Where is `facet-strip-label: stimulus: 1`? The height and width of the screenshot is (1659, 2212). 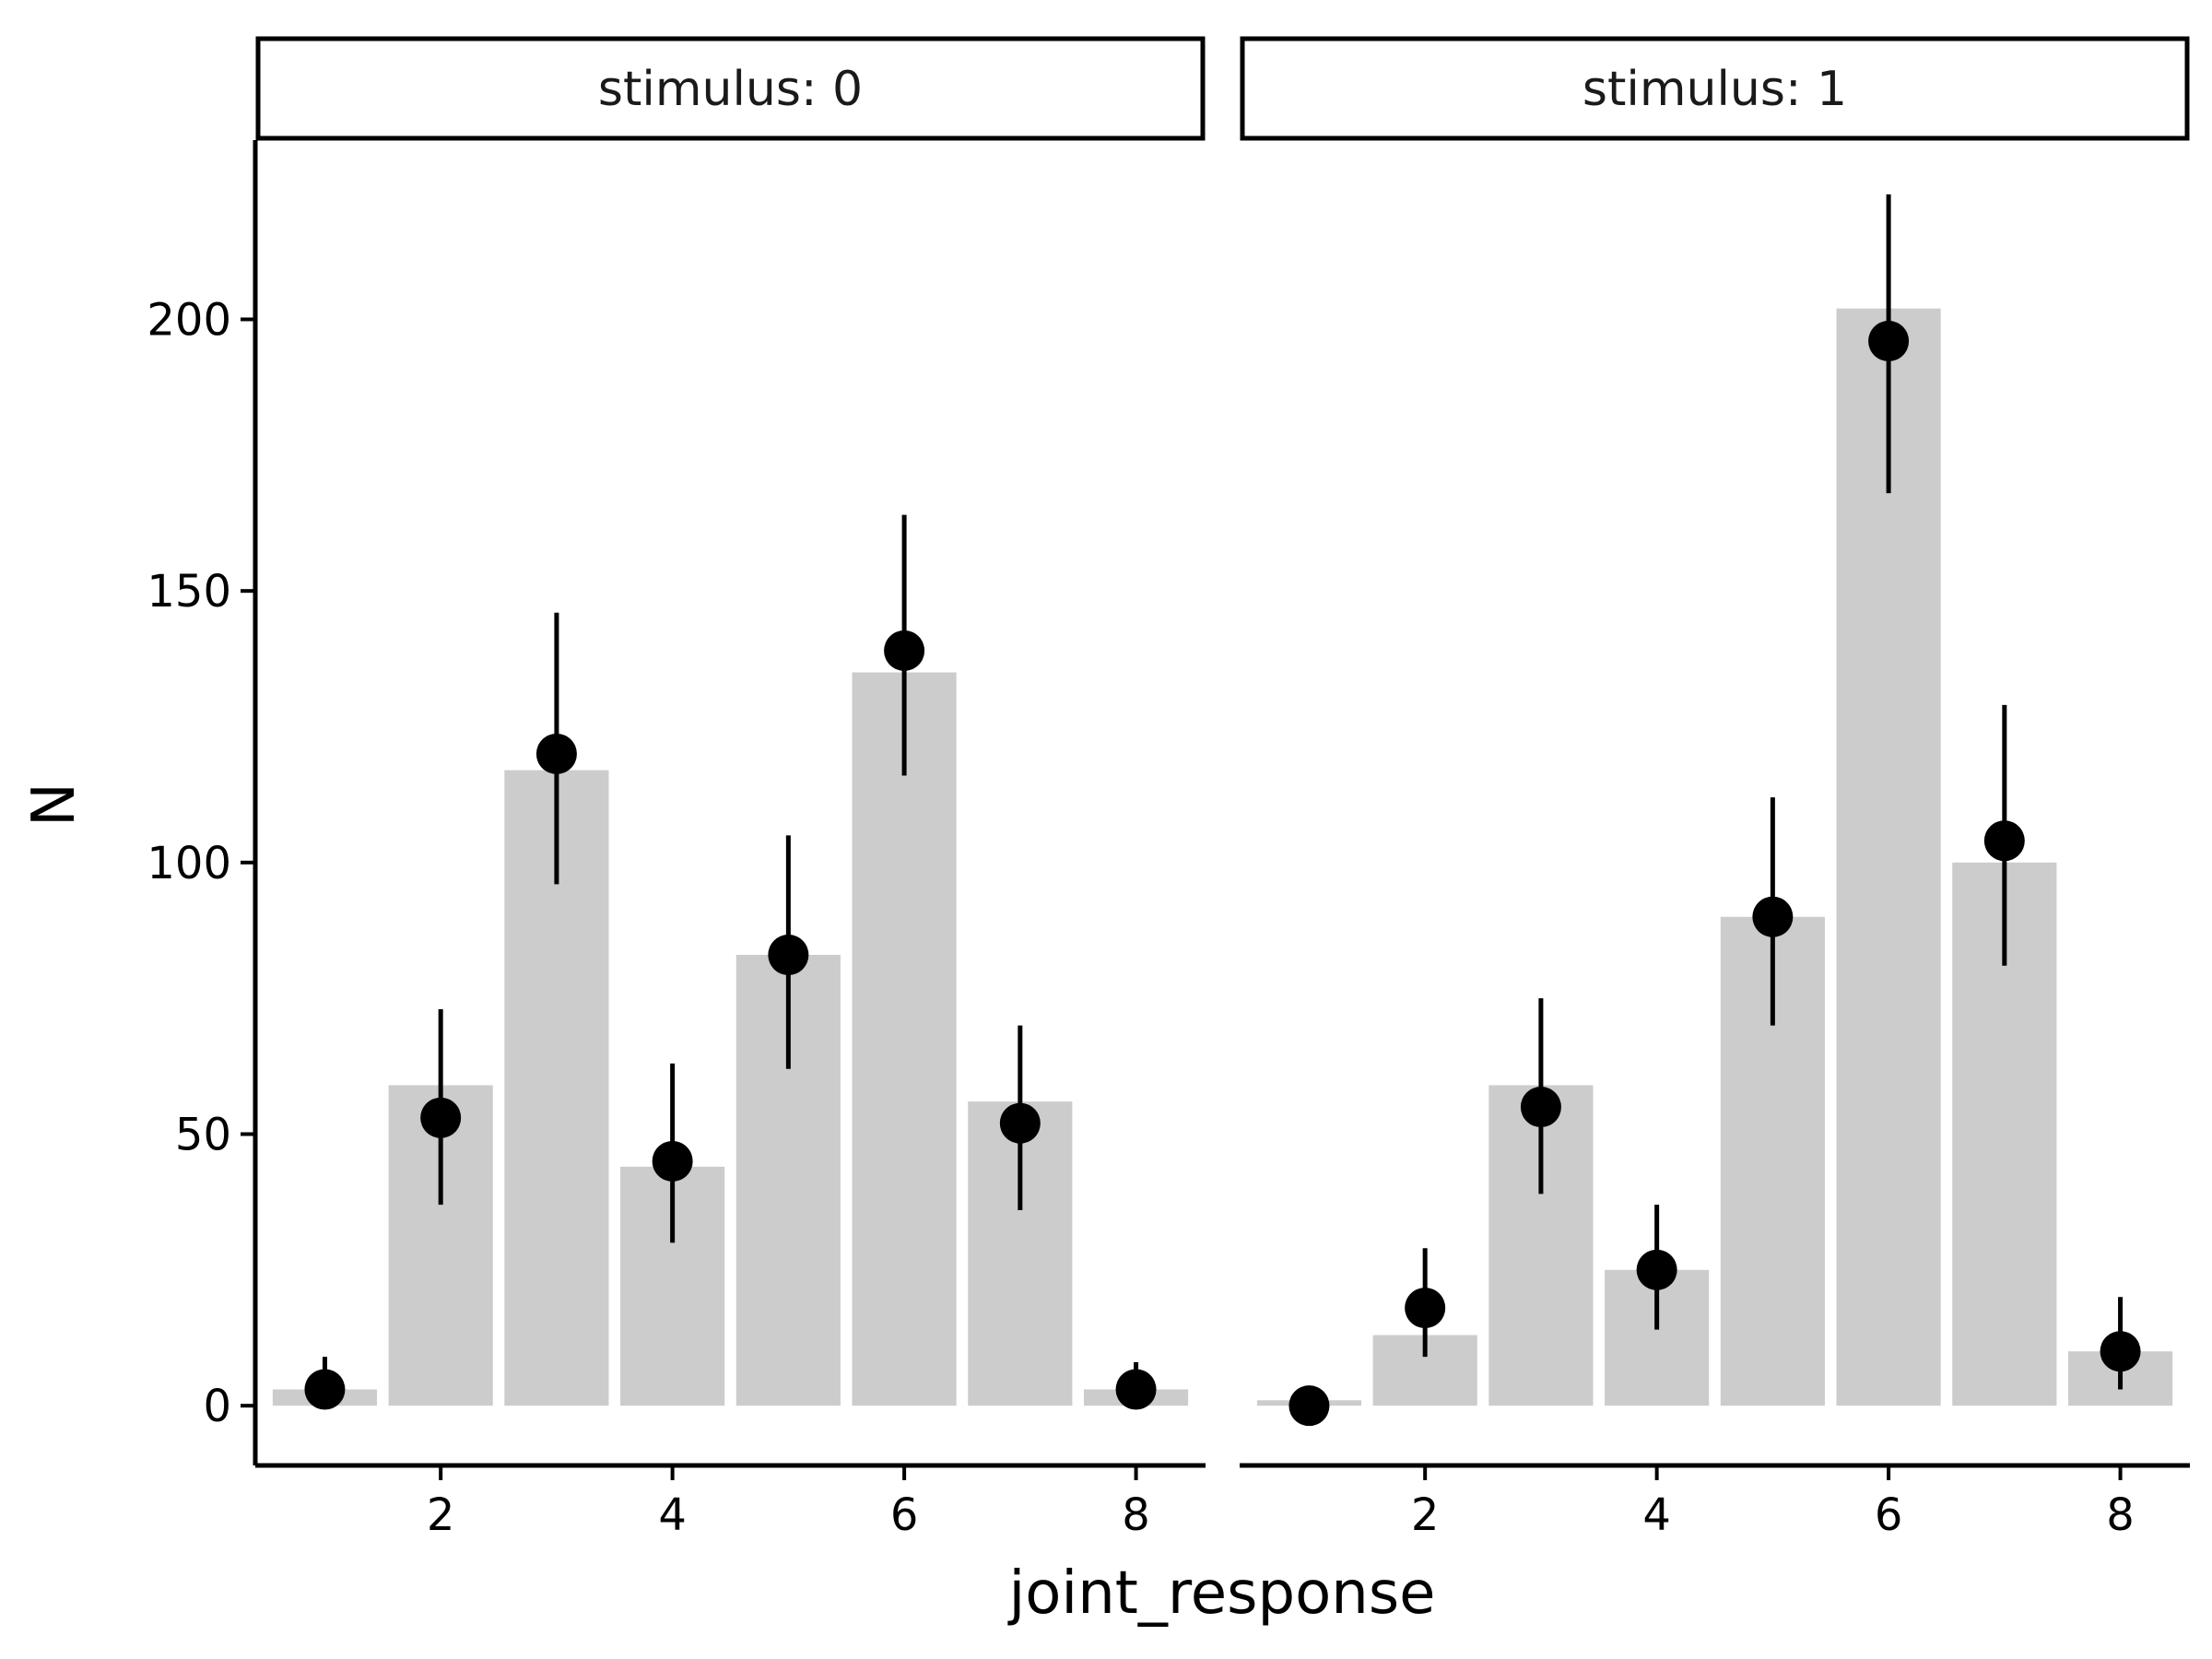
facet-strip-label: stimulus: 1 is located at coordinates (1715, 89).